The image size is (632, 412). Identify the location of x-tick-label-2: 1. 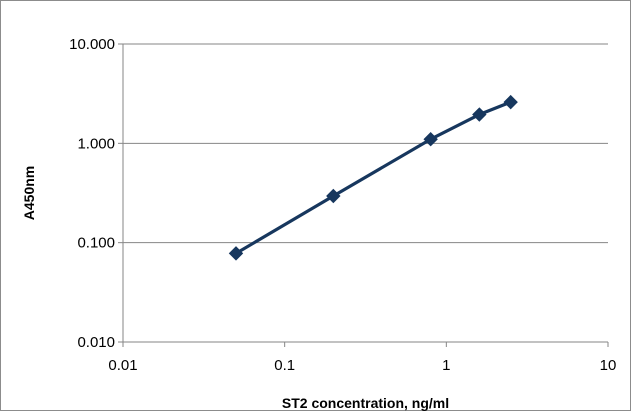
(446, 365).